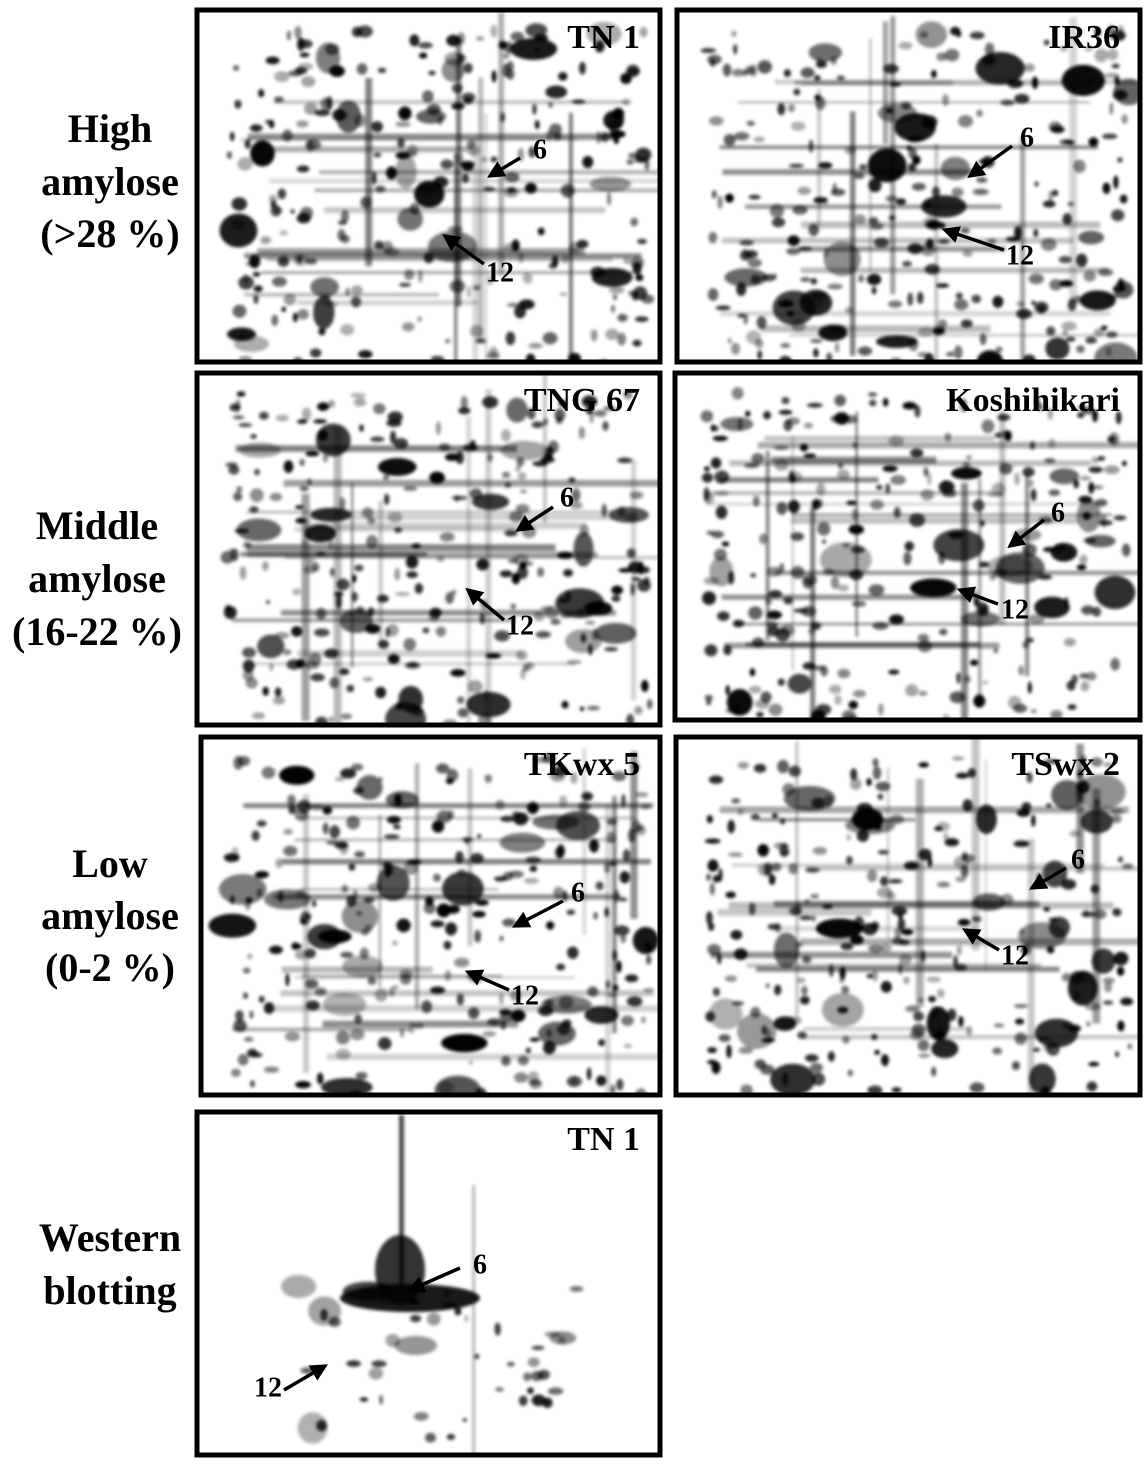 Image resolution: width=1144 pixels, height=1466 pixels. Describe the element at coordinates (428, 1283) in the screenshot. I see `gel-panel: TN 1 6 12` at that location.